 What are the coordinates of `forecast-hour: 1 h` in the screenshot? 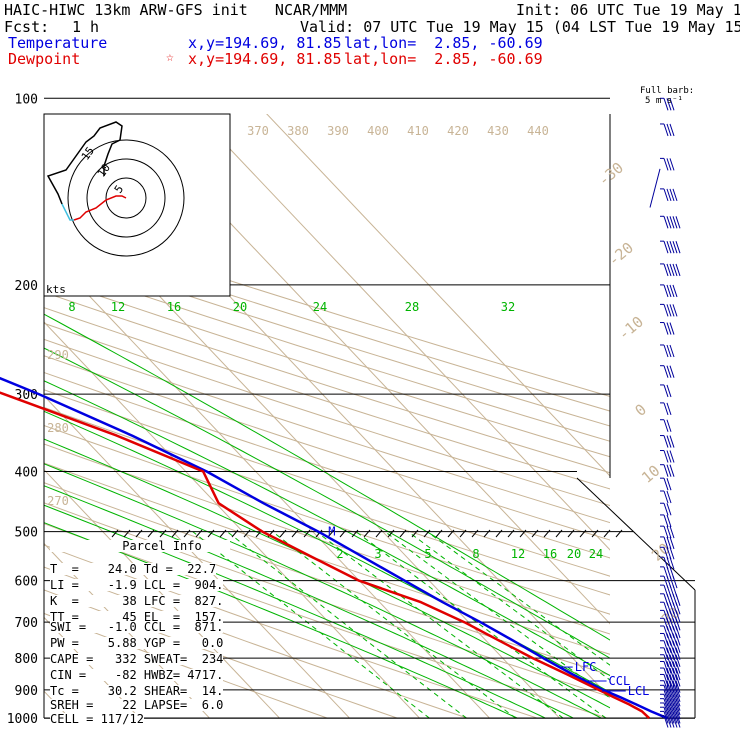 It's located at (86, 27).